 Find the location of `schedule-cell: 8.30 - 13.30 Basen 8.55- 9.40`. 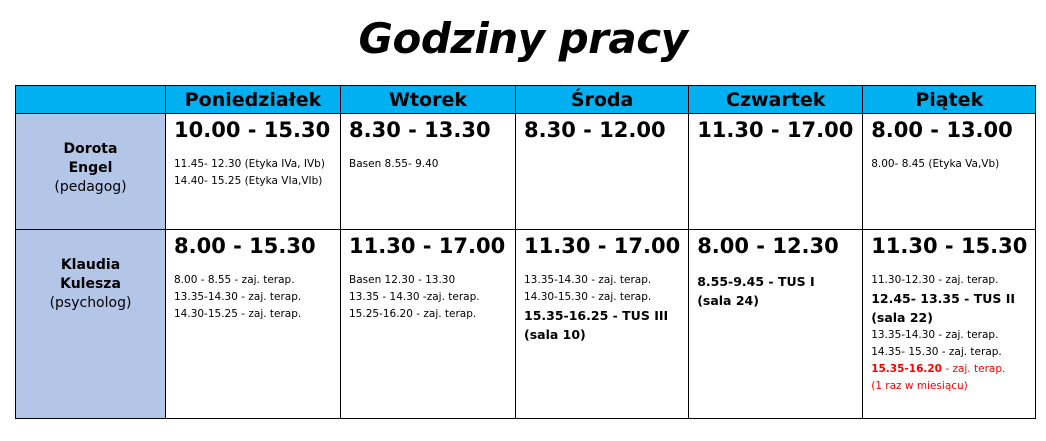

schedule-cell: 8.30 - 13.30 Basen 8.55- 9.40 is located at coordinates (428, 171).